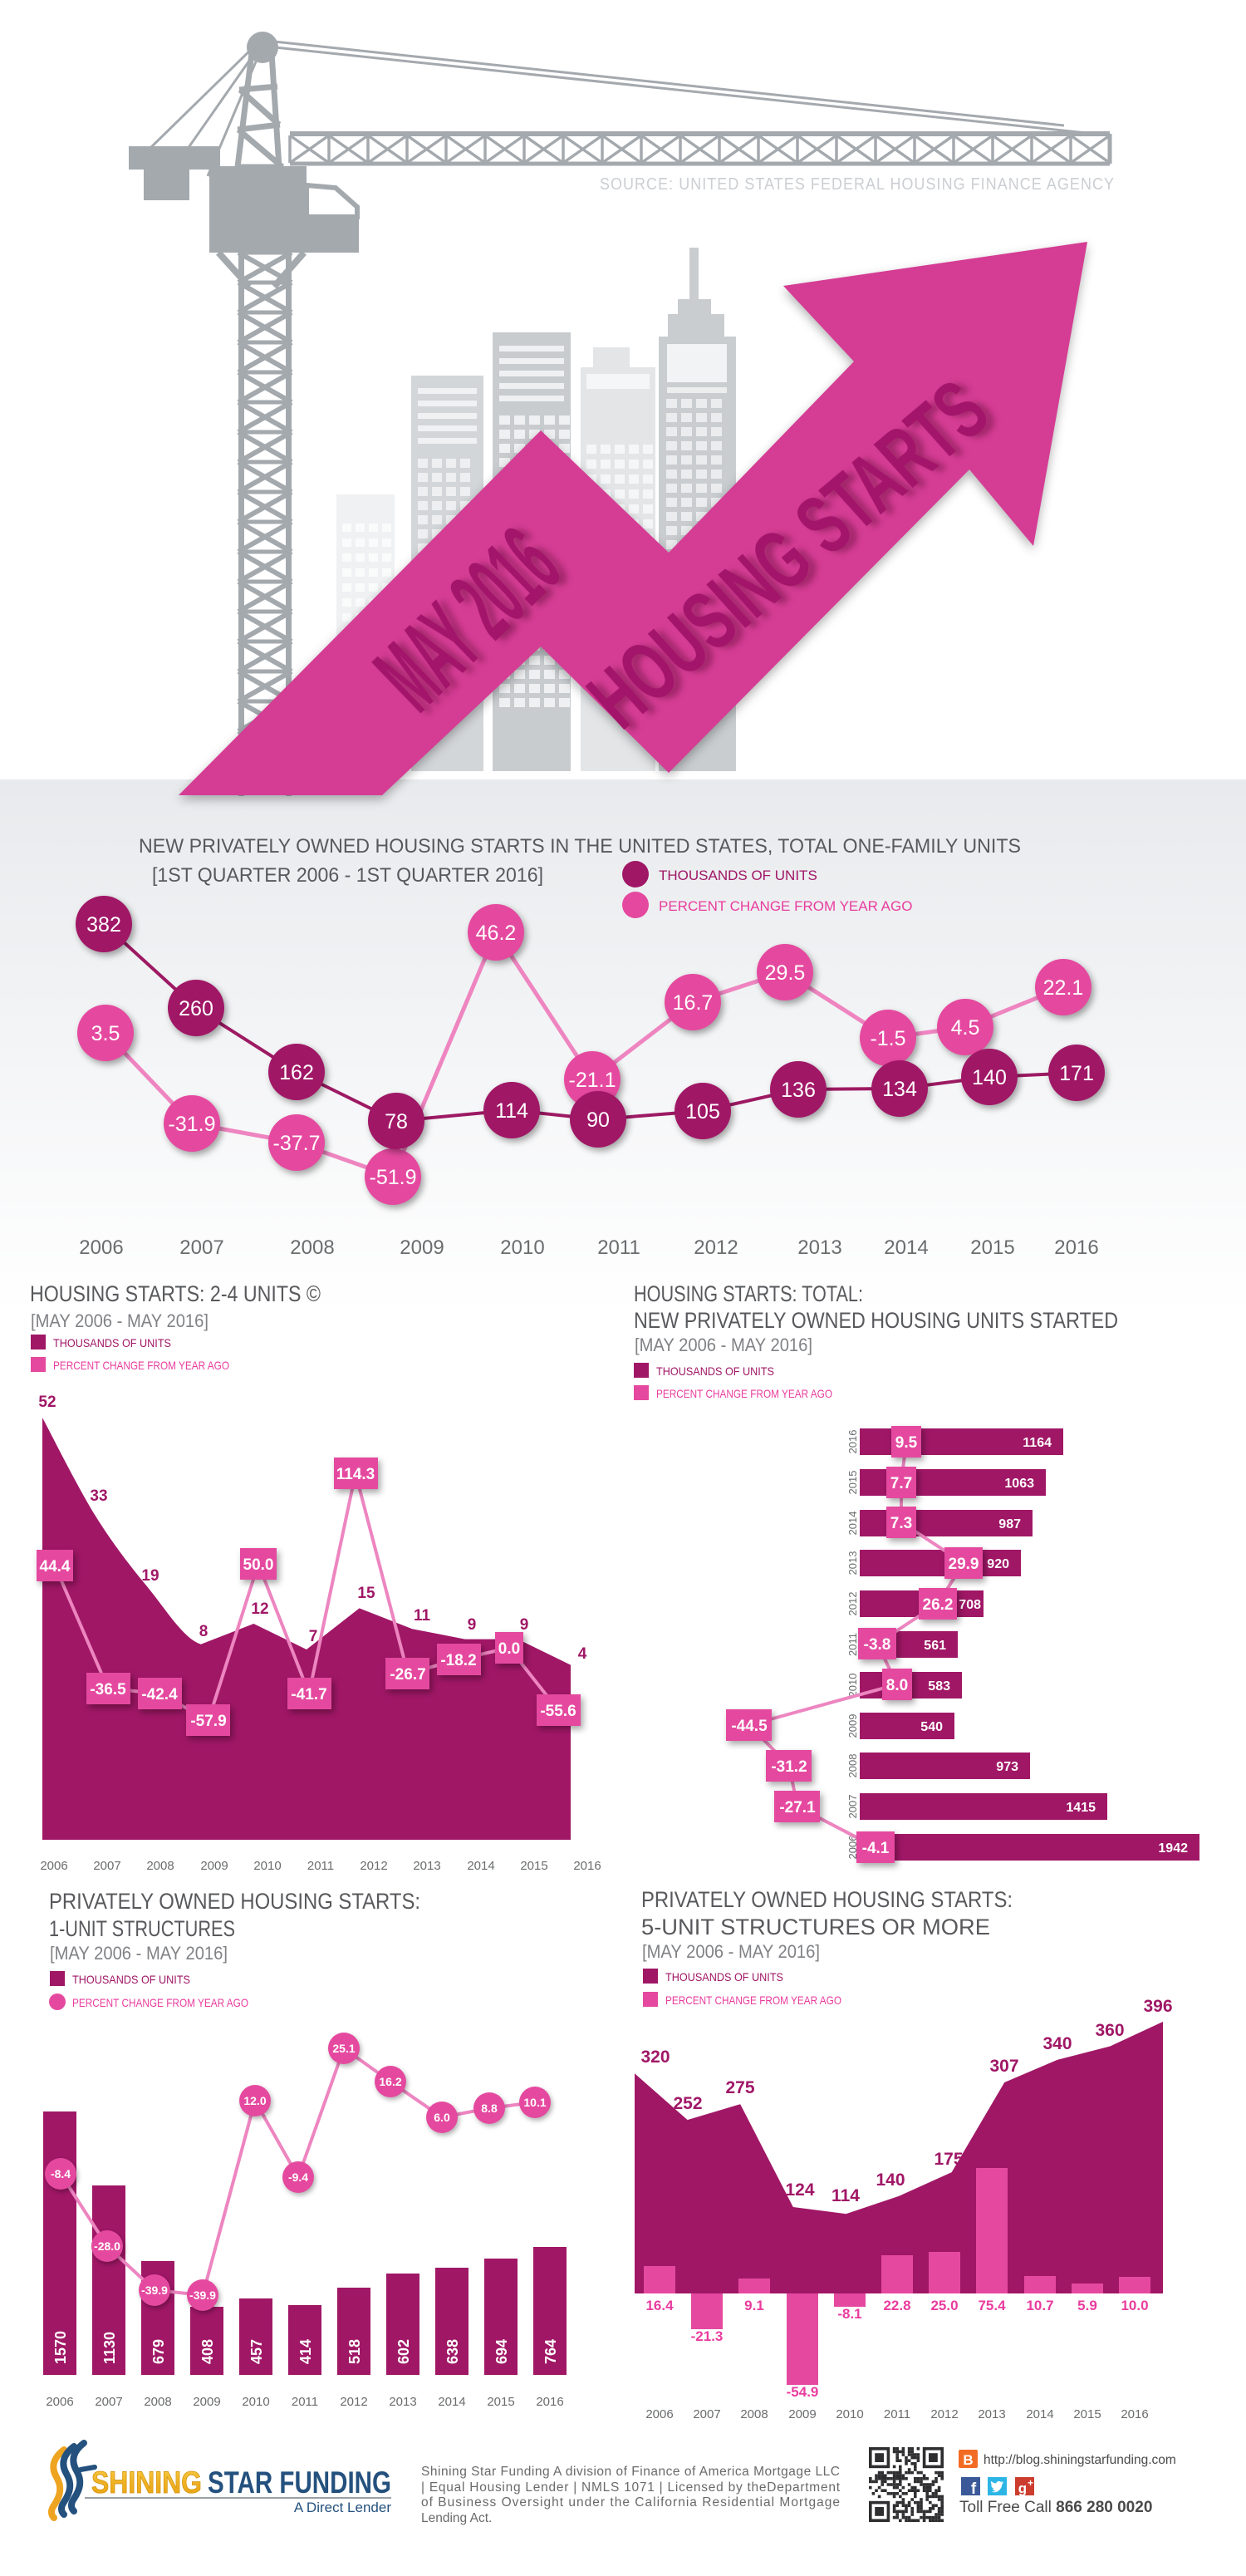 The width and height of the screenshot is (1246, 2576). I want to click on svg-text: 457, so click(256, 2351).